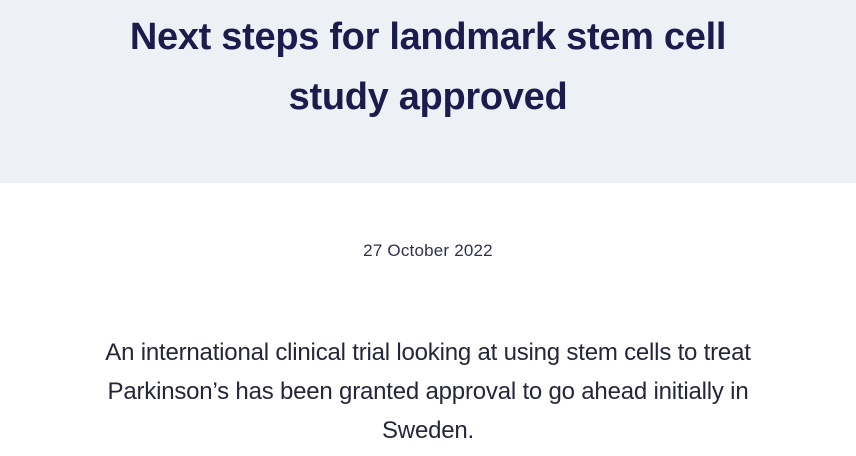  Describe the element at coordinates (428, 37) in the screenshot. I see `page-title-line-1: Next steps for landmark stem cell` at that location.